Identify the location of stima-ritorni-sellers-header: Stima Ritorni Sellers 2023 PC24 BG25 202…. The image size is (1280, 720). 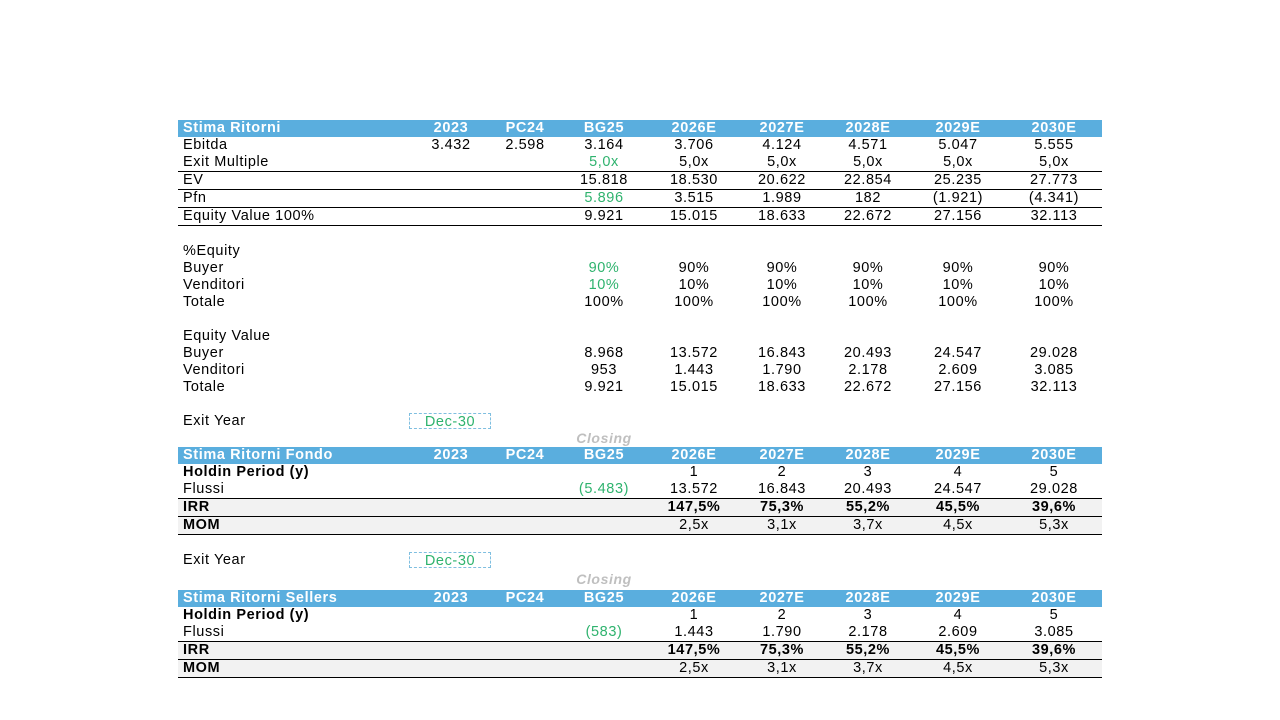
(640, 598).